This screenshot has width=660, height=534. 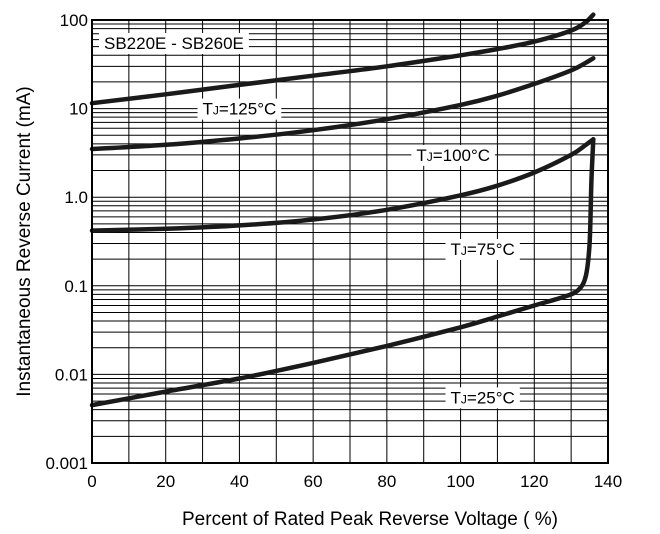 I want to click on annotation-text: SB220E - SB260E, so click(x=174, y=43).